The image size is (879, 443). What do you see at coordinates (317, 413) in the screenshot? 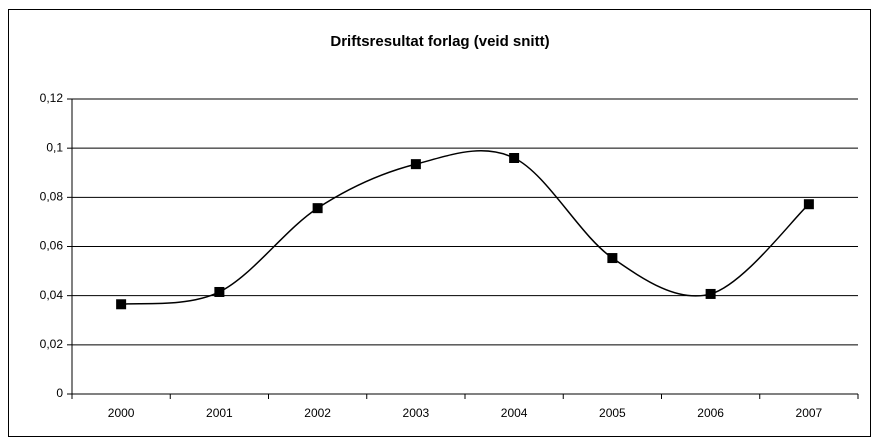
I see `x-tick-label: 2002` at bounding box center [317, 413].